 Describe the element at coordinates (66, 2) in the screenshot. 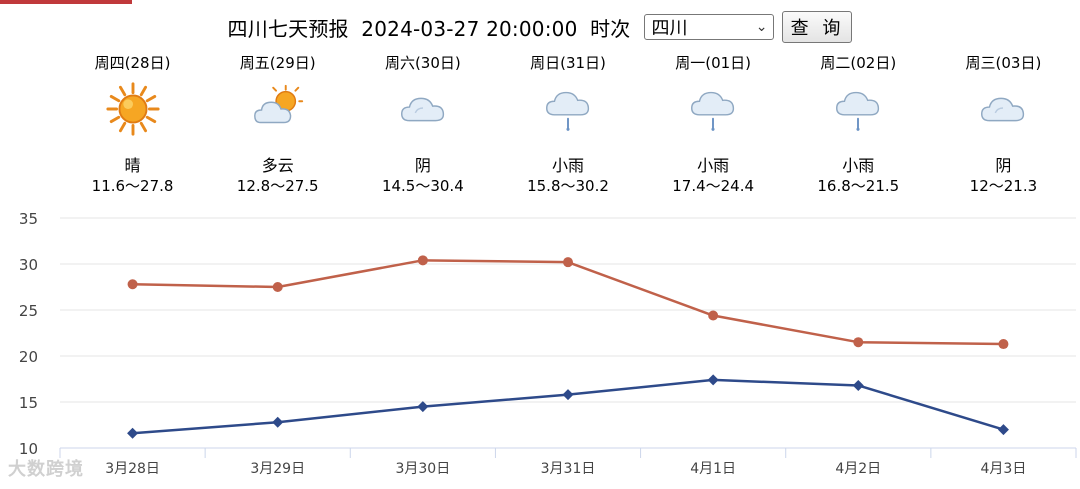

I see `top-accent-bar` at that location.